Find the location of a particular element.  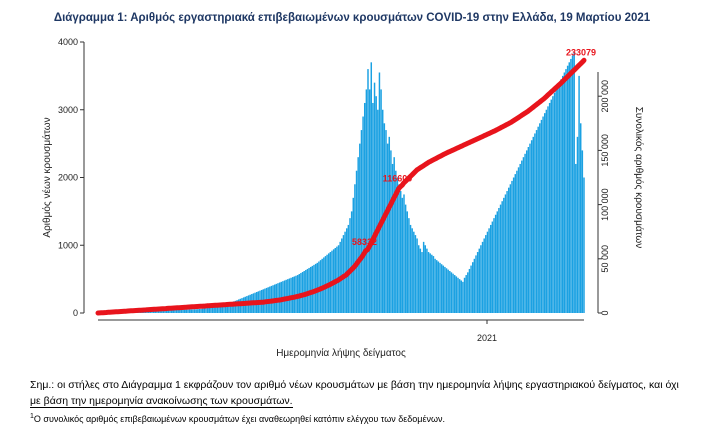

left-tick-label: 1000 is located at coordinates (68, 245).